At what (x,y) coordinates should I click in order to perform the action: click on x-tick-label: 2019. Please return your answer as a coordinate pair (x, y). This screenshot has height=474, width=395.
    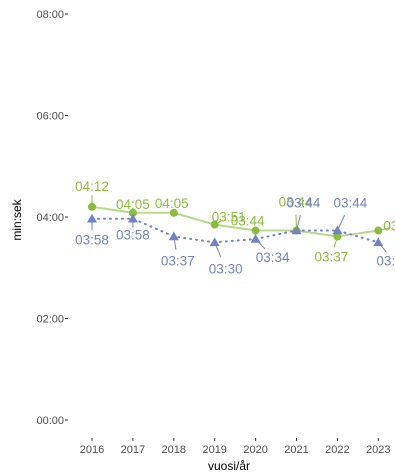
    Looking at the image, I should click on (214, 450).